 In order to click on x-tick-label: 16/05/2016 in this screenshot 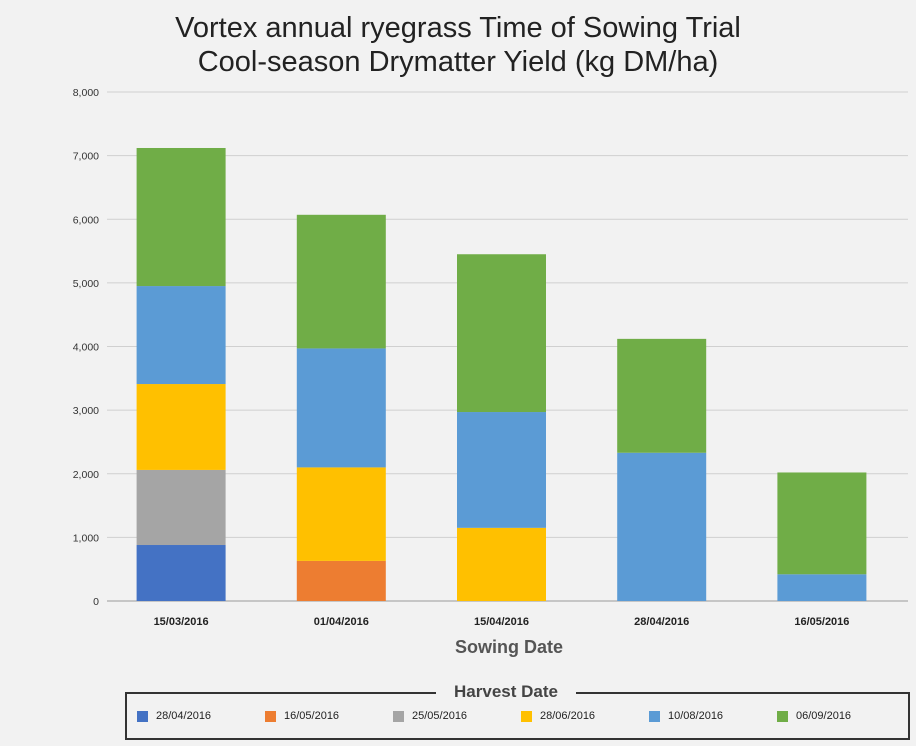, I will do `click(821, 622)`.